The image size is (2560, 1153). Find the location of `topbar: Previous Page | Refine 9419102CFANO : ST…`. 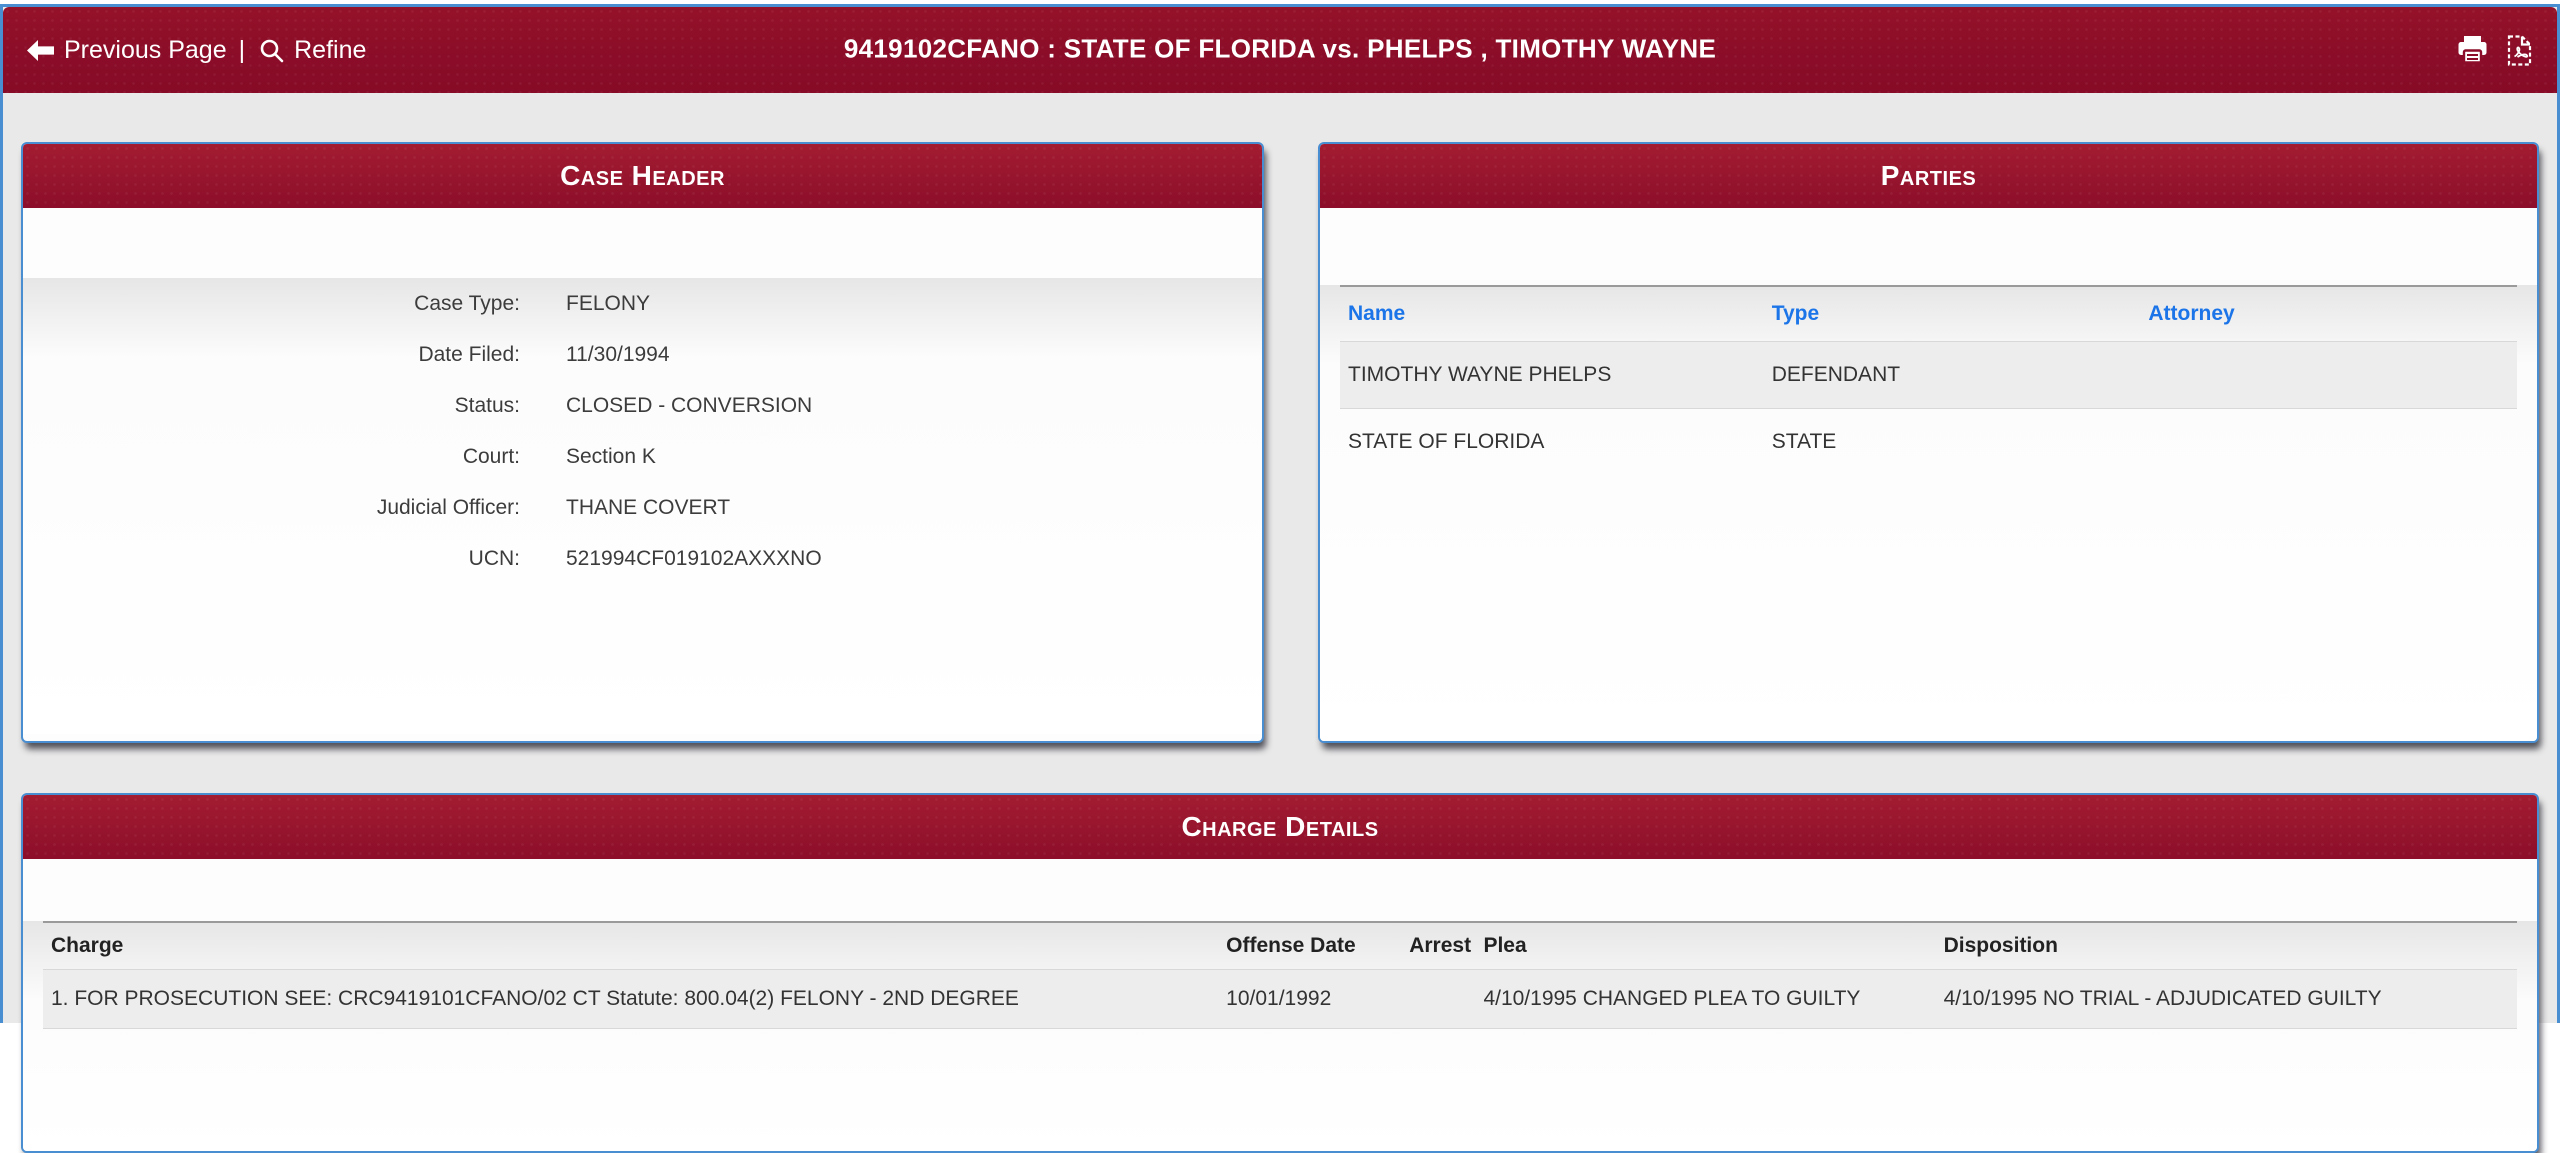

topbar: Previous Page | Refine 9419102CFANO : ST… is located at coordinates (1280, 50).